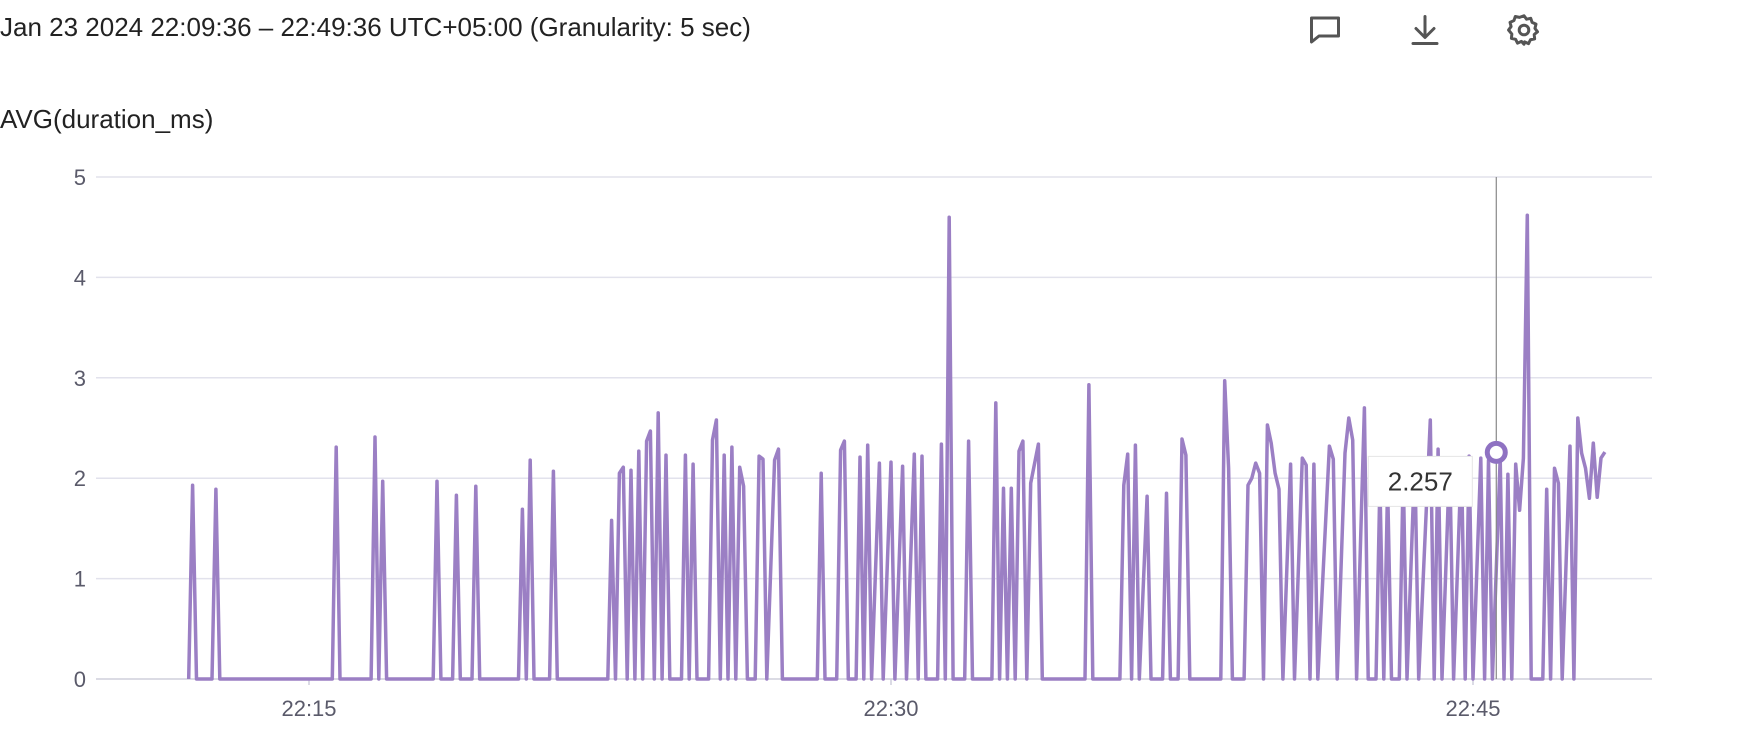 The width and height of the screenshot is (1758, 732). Describe the element at coordinates (1437, 428) in the screenshot. I see `hover-group: 2.257` at that location.